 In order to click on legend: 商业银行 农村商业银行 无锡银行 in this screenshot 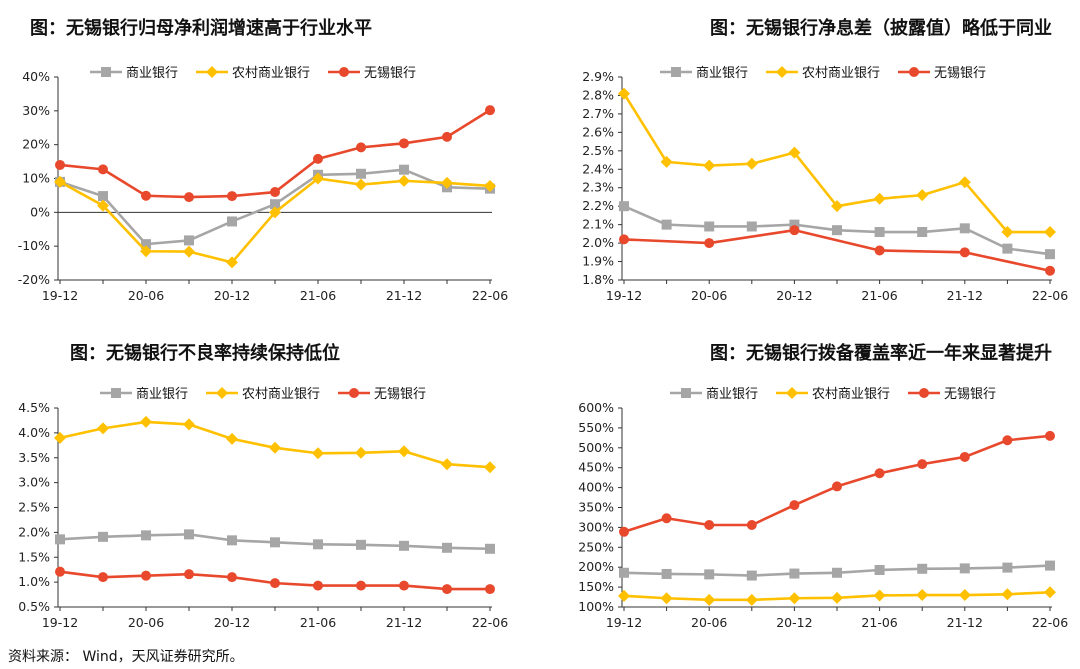, I will do `click(823, 71)`.